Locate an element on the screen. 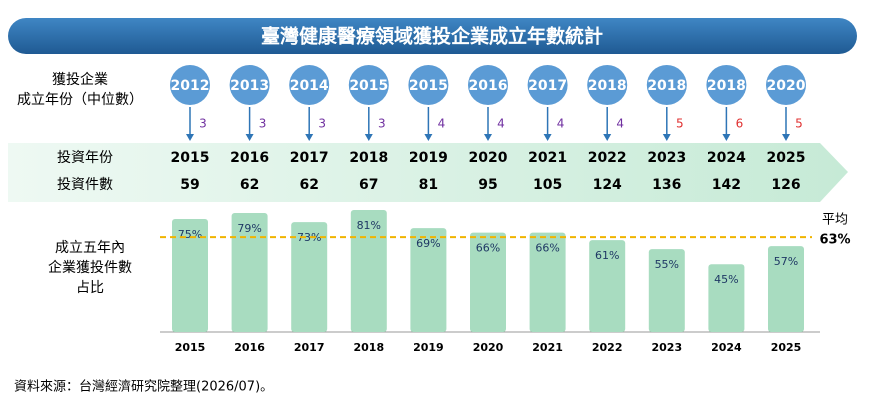  average-label: 平均 is located at coordinates (835, 220).